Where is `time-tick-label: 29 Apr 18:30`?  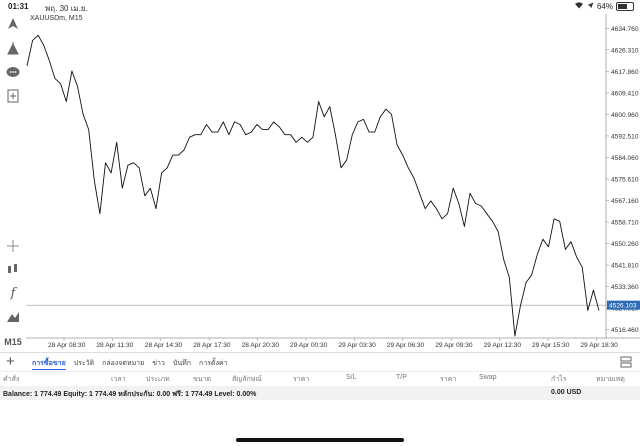 time-tick-label: 29 Apr 18:30 is located at coordinates (599, 345).